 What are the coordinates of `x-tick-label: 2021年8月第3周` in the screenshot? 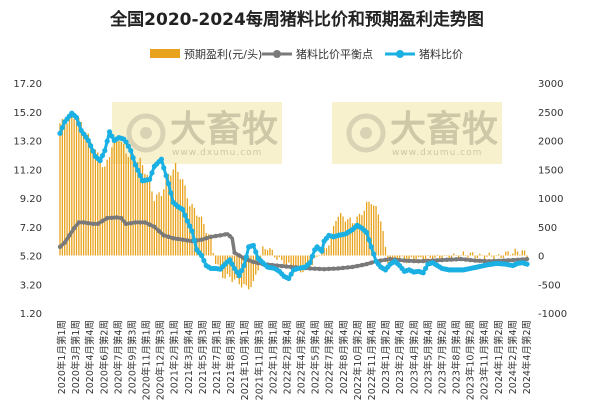 It's located at (231, 357).